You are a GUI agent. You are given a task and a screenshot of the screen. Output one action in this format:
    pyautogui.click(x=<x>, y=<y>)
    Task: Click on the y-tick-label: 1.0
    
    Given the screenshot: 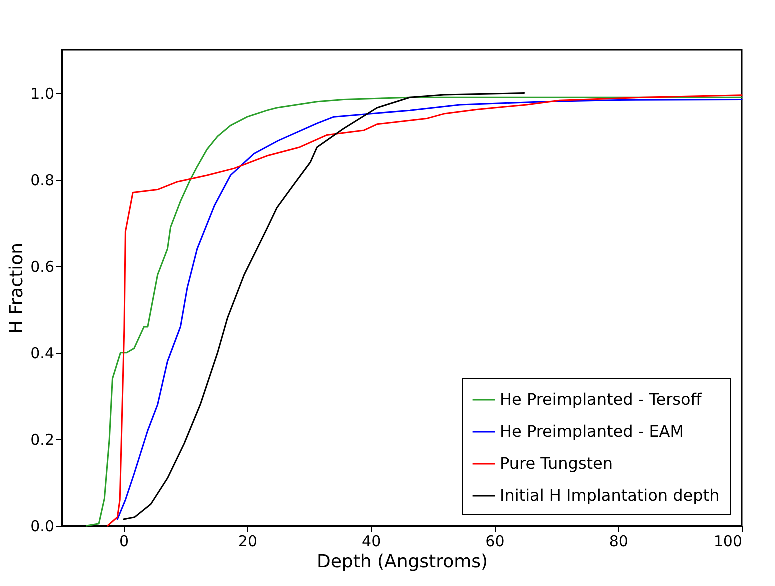 What is the action you would take?
    pyautogui.click(x=42, y=93)
    